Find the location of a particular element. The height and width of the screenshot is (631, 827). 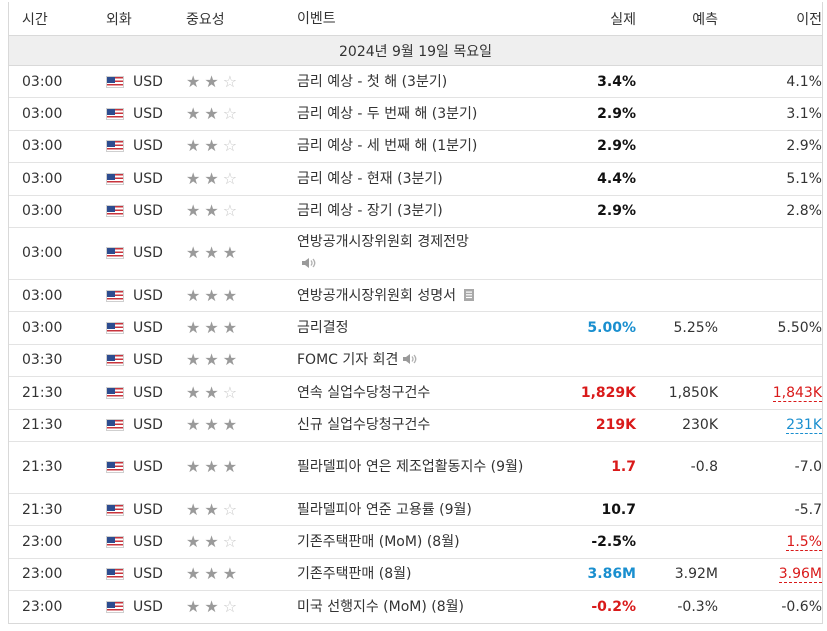

event-name: 기존주택판매 (MoM) (8월) is located at coordinates (416, 542).